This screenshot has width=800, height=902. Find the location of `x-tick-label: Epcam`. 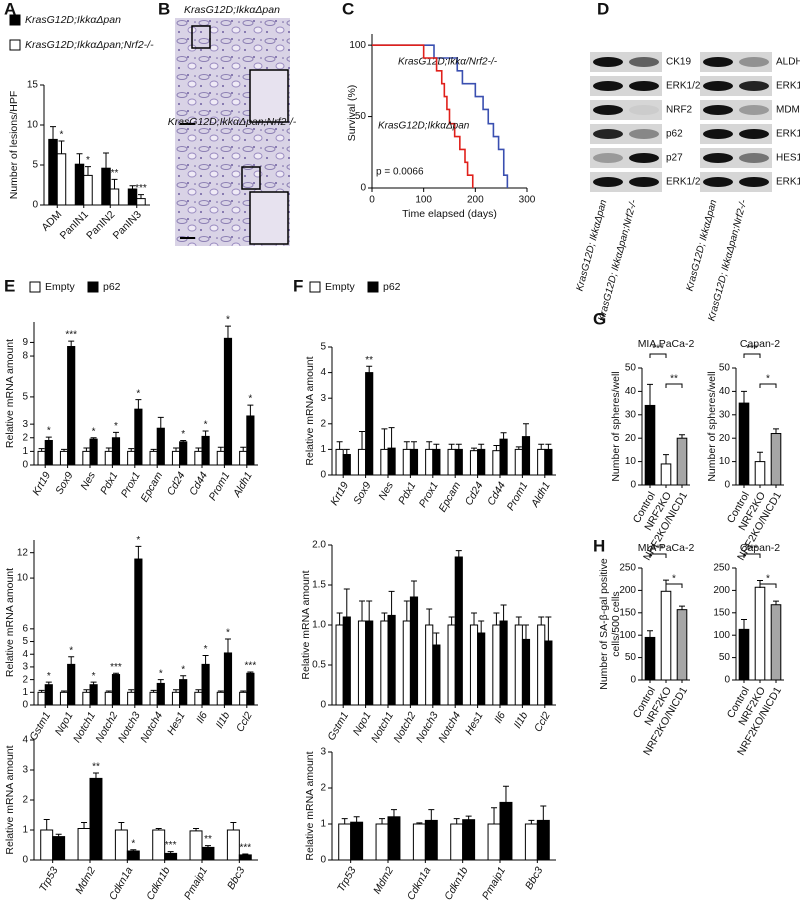

x-tick-label: Epcam is located at coordinates (449, 497).